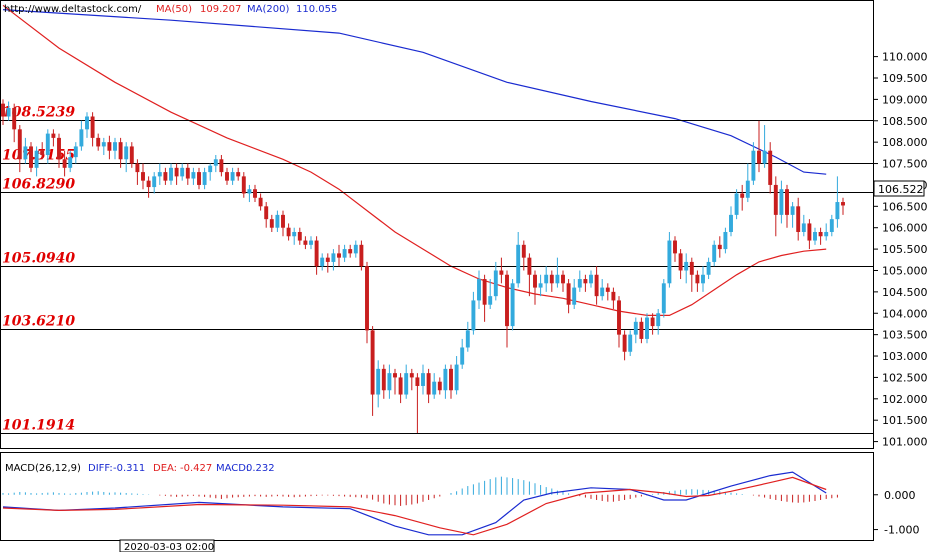  What do you see at coordinates (905, 442) in the screenshot?
I see `price-tick-label-18: 101.000` at bounding box center [905, 442].